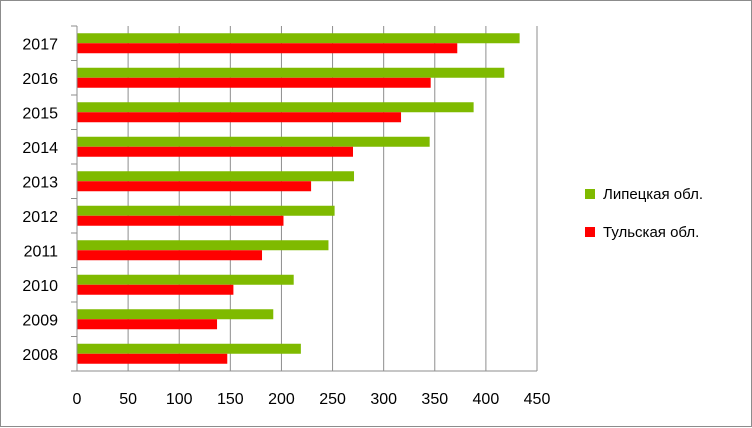  Describe the element at coordinates (537, 399) in the screenshot. I see `x-tick-label: 450` at that location.